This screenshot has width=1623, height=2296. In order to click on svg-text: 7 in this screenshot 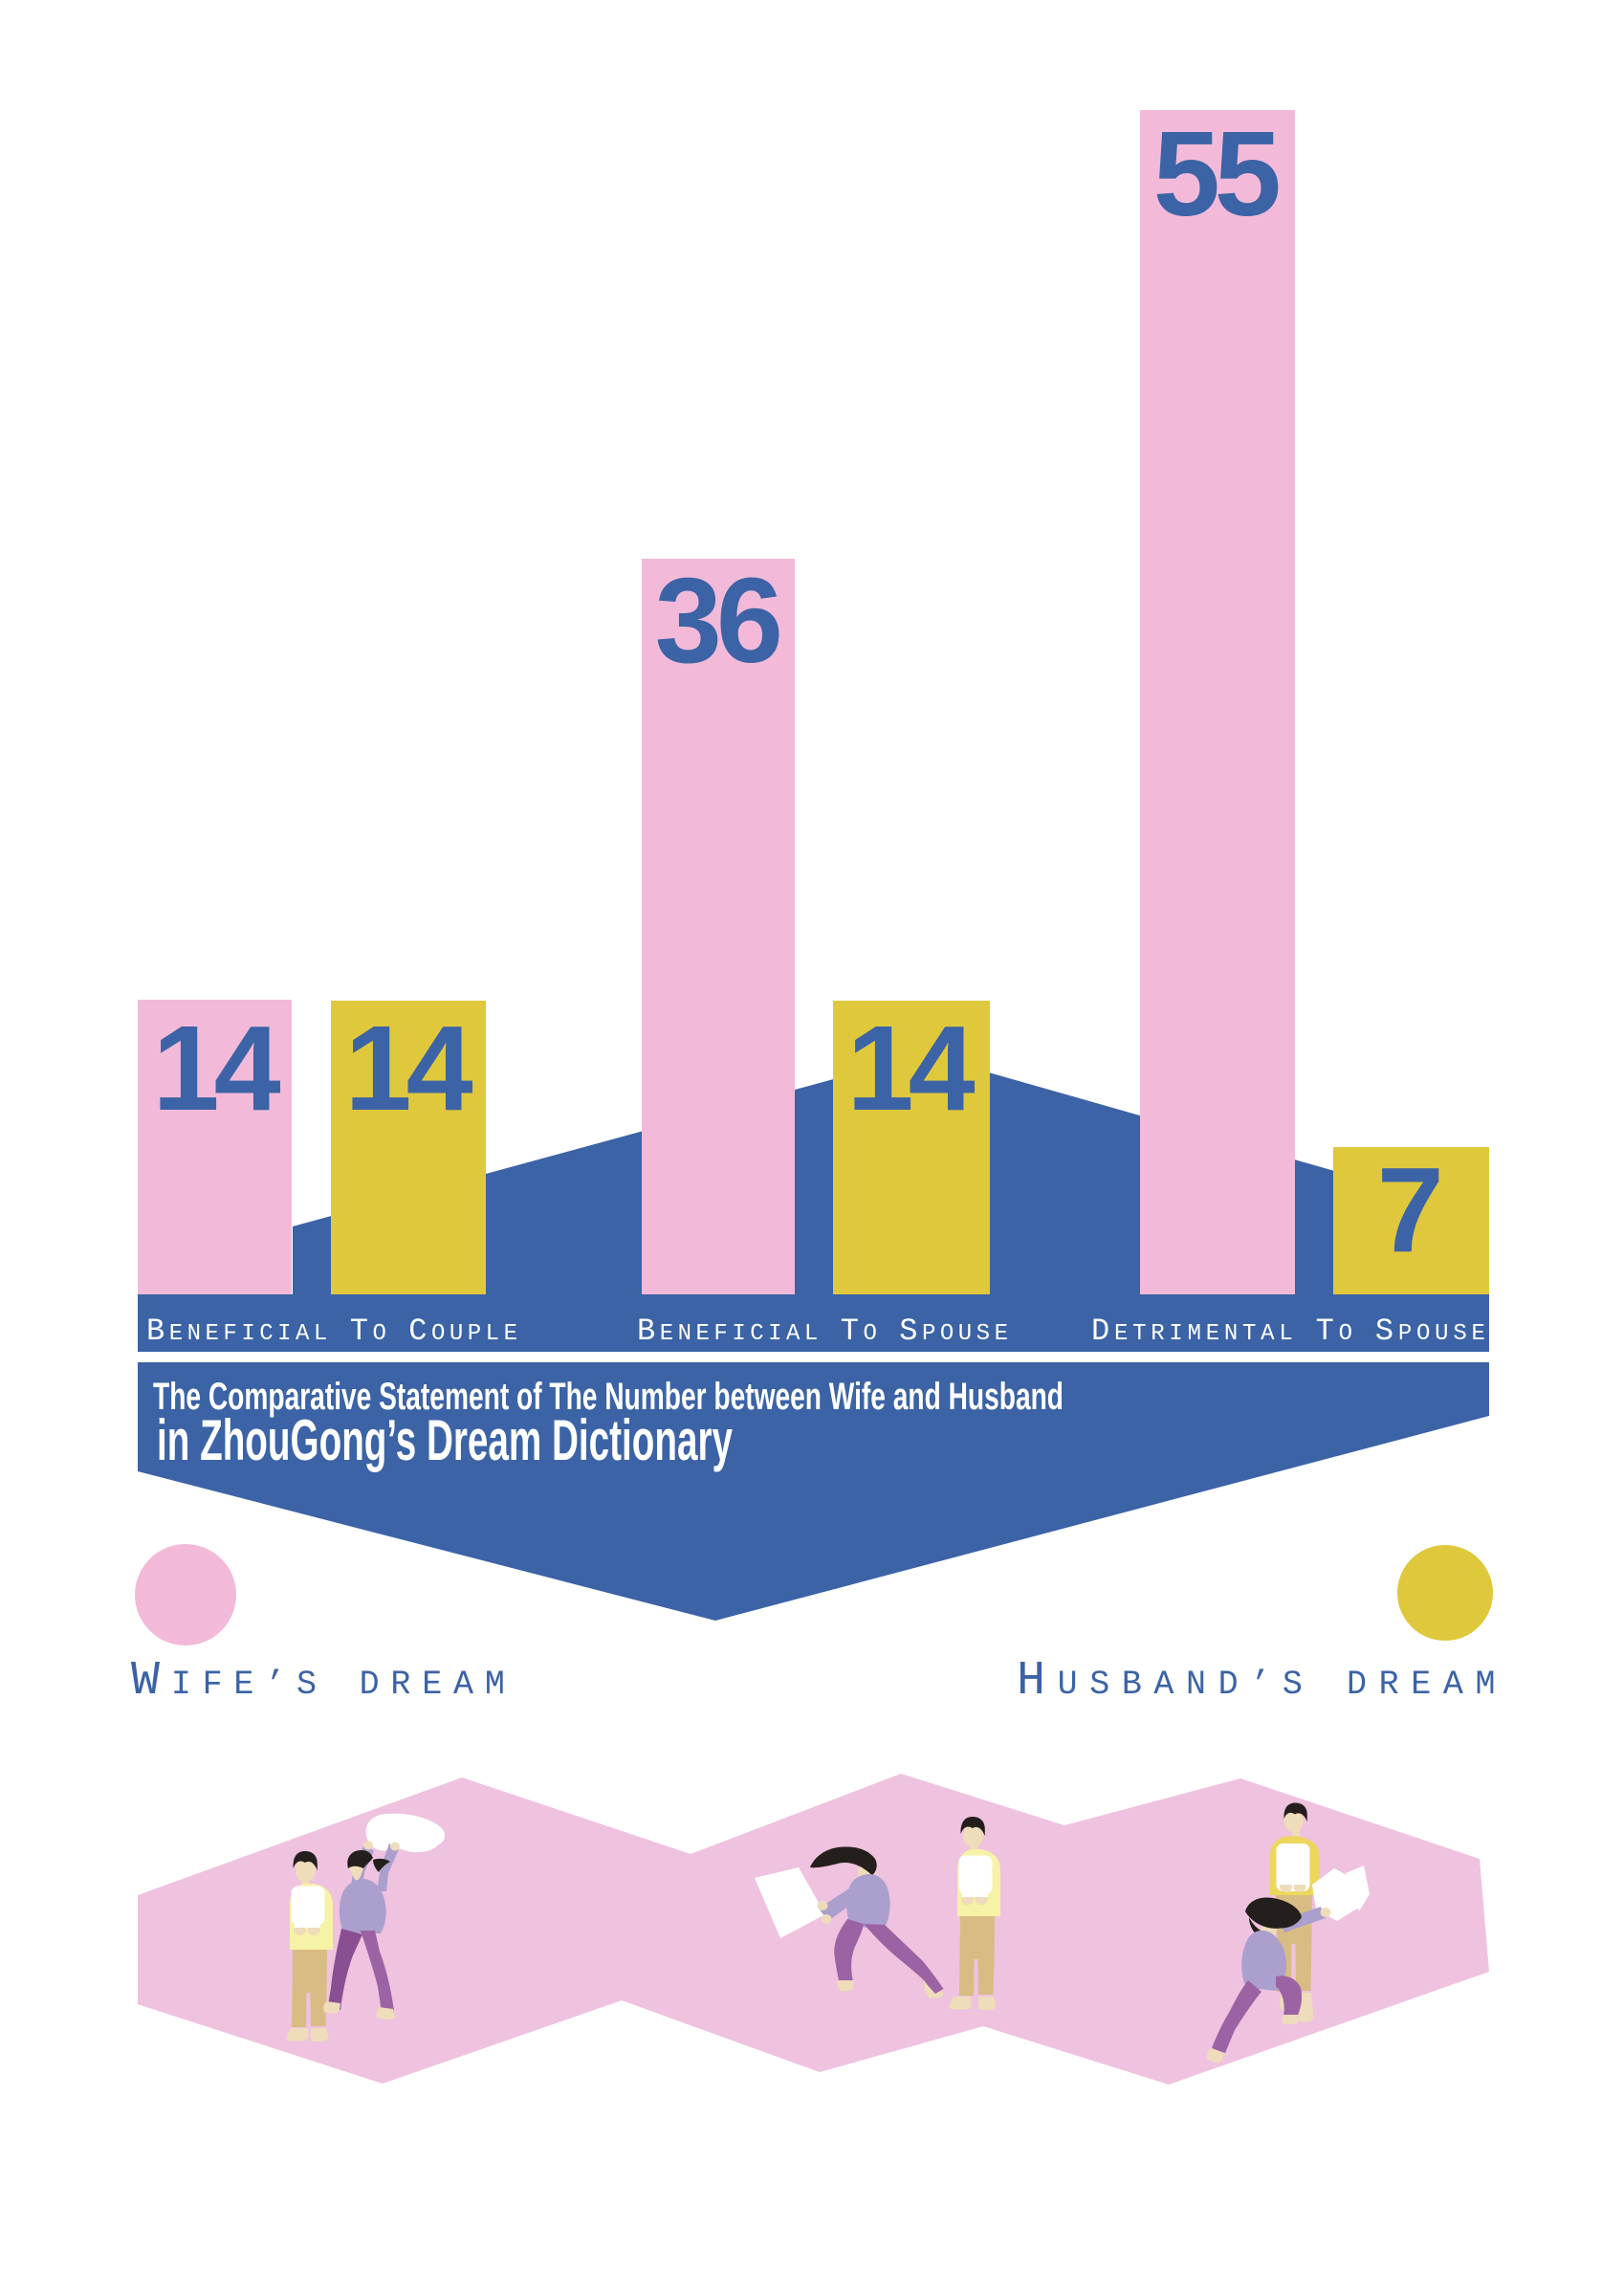, I will do `click(1408, 1210)`.